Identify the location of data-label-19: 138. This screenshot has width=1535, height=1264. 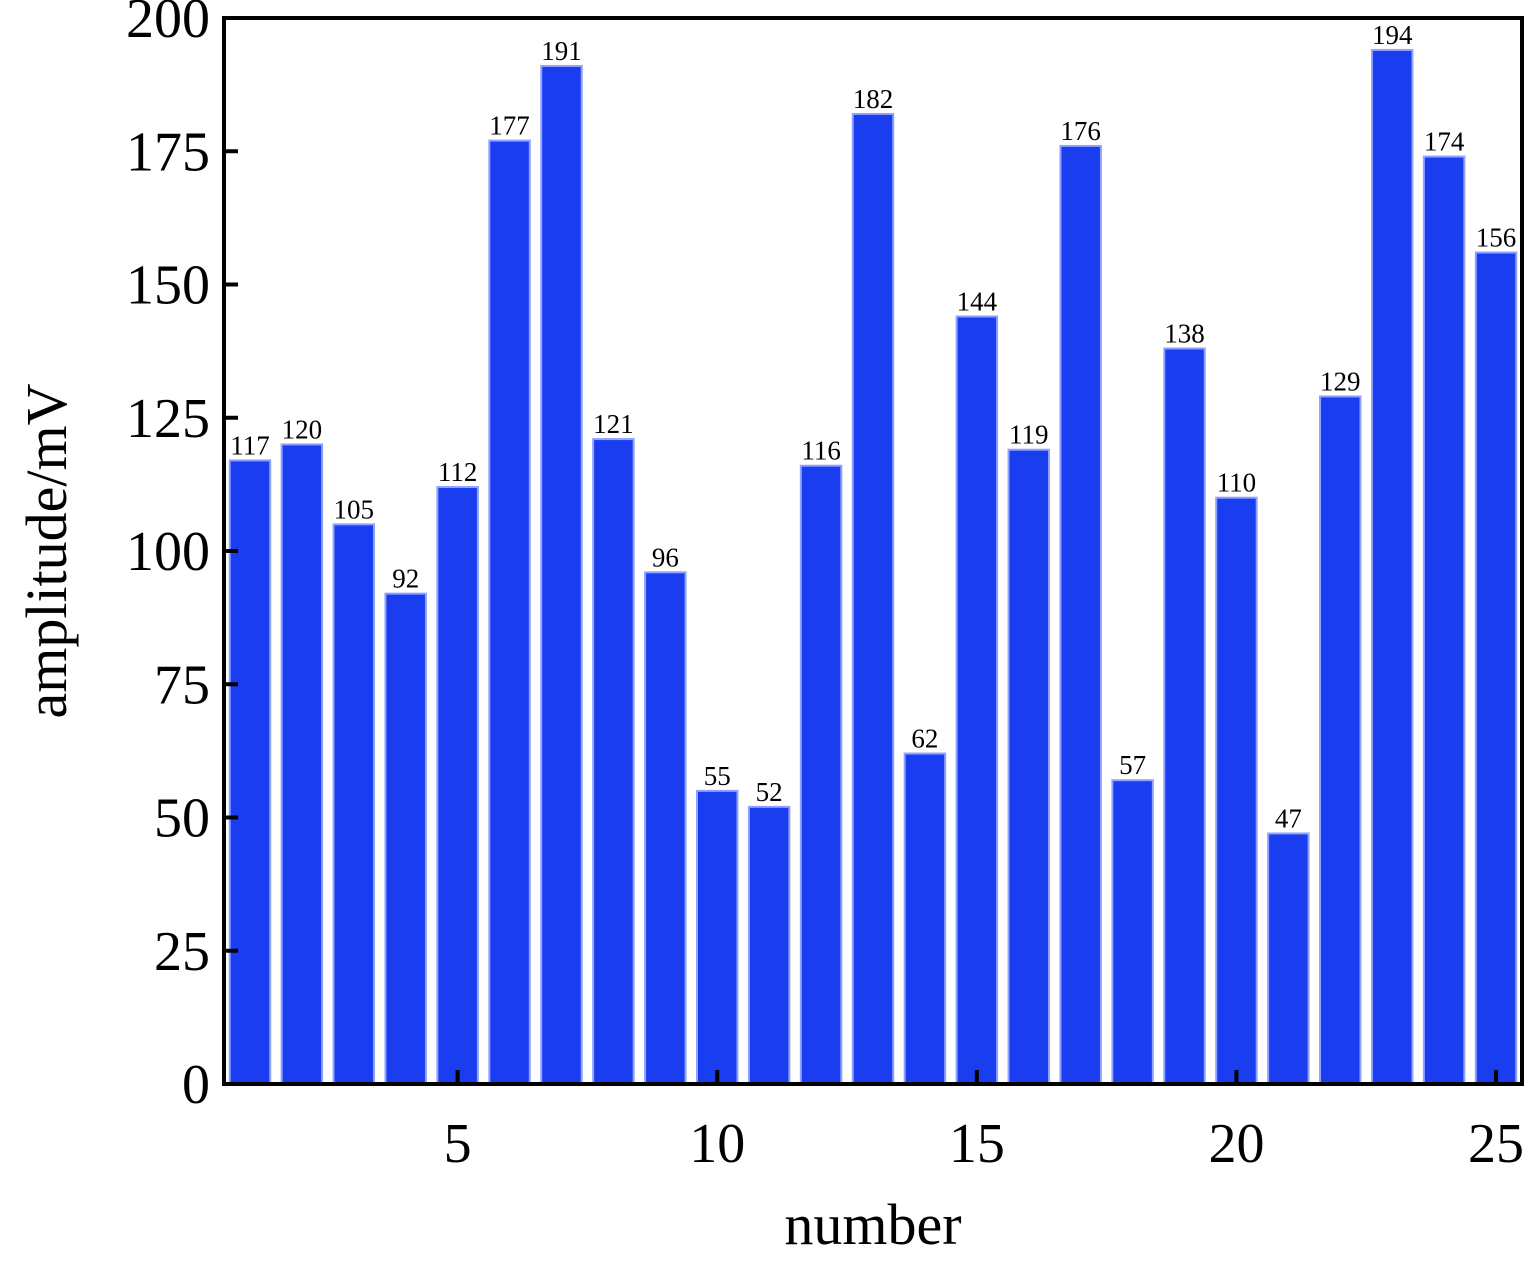
(1184, 333).